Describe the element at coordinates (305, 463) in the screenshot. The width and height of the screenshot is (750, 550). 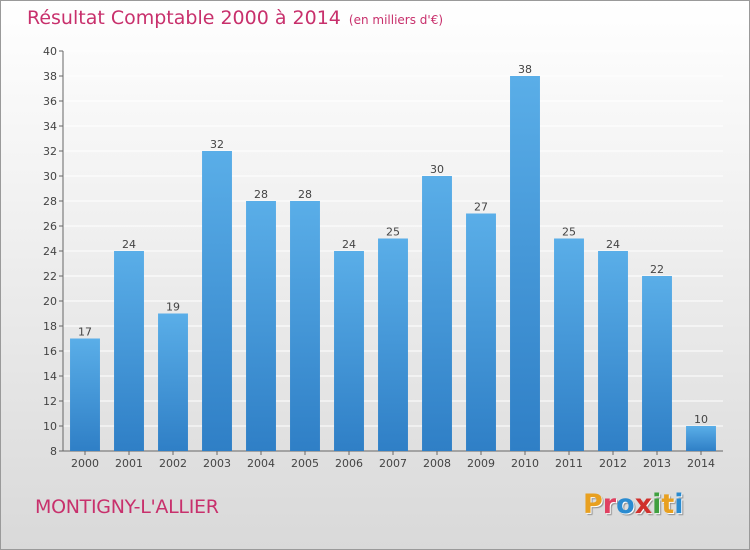
I see `x-tick-label: 2005` at that location.